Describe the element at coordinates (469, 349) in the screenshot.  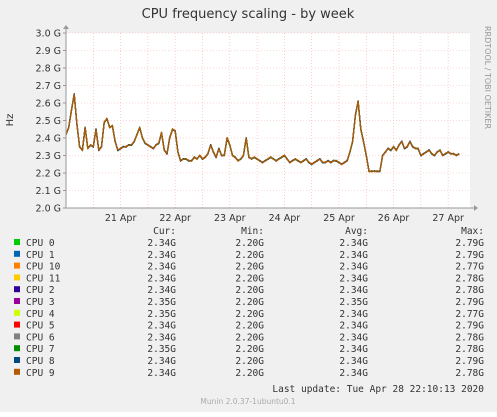
I see `legend-max-cpu-7: 2.78G` at that location.